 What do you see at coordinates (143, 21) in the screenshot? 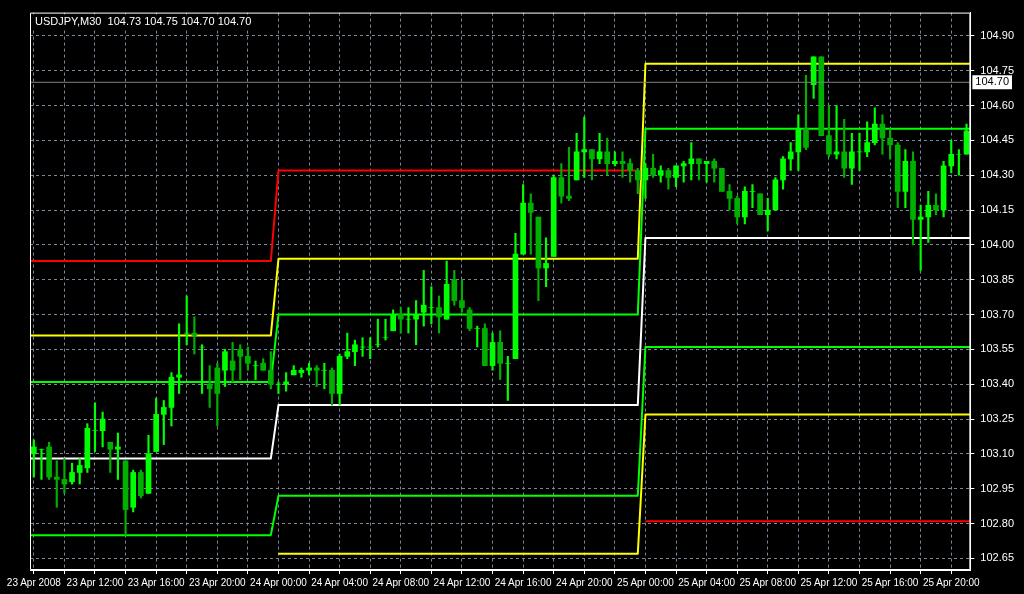
I see `chart-title: USDJPY,M30 104.73 104.75 104.70 104.70` at bounding box center [143, 21].